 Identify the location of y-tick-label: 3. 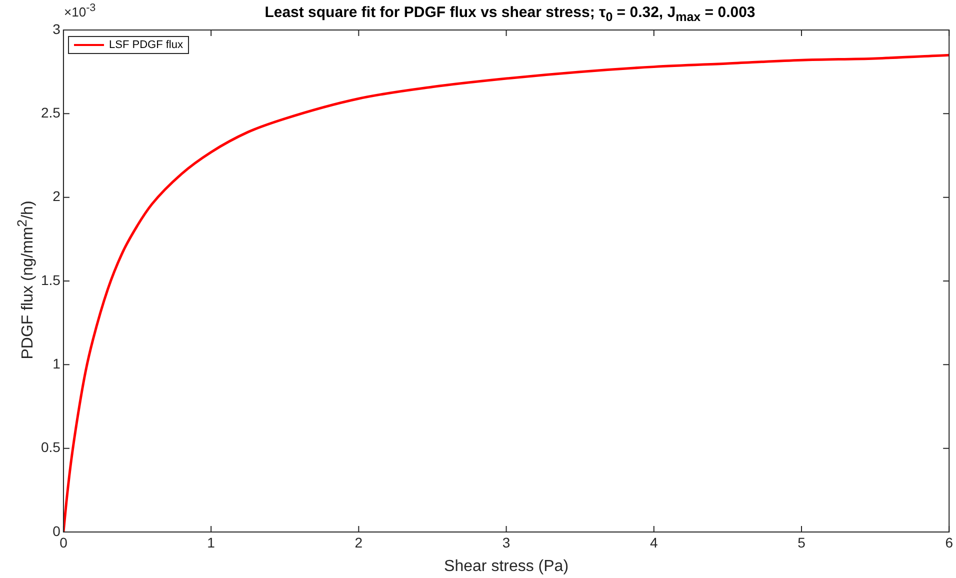
(56, 28).